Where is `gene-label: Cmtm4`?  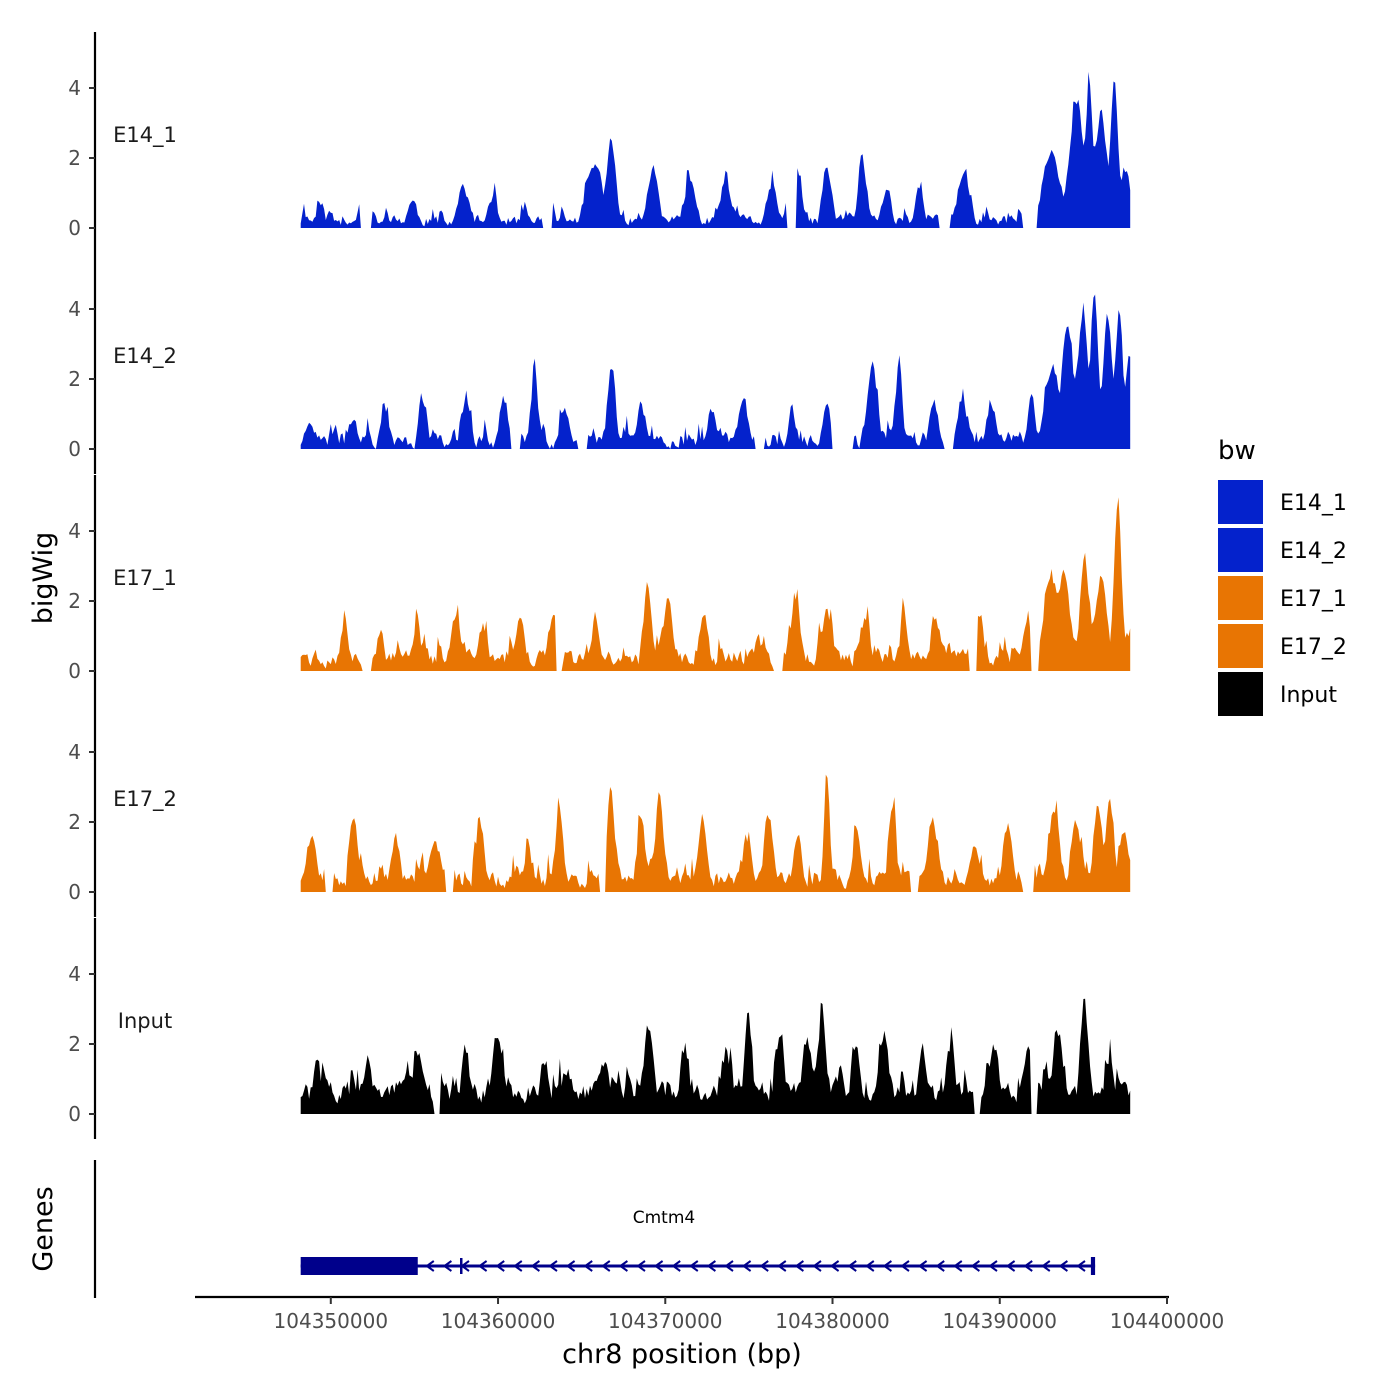
gene-label: Cmtm4 is located at coordinates (664, 1218).